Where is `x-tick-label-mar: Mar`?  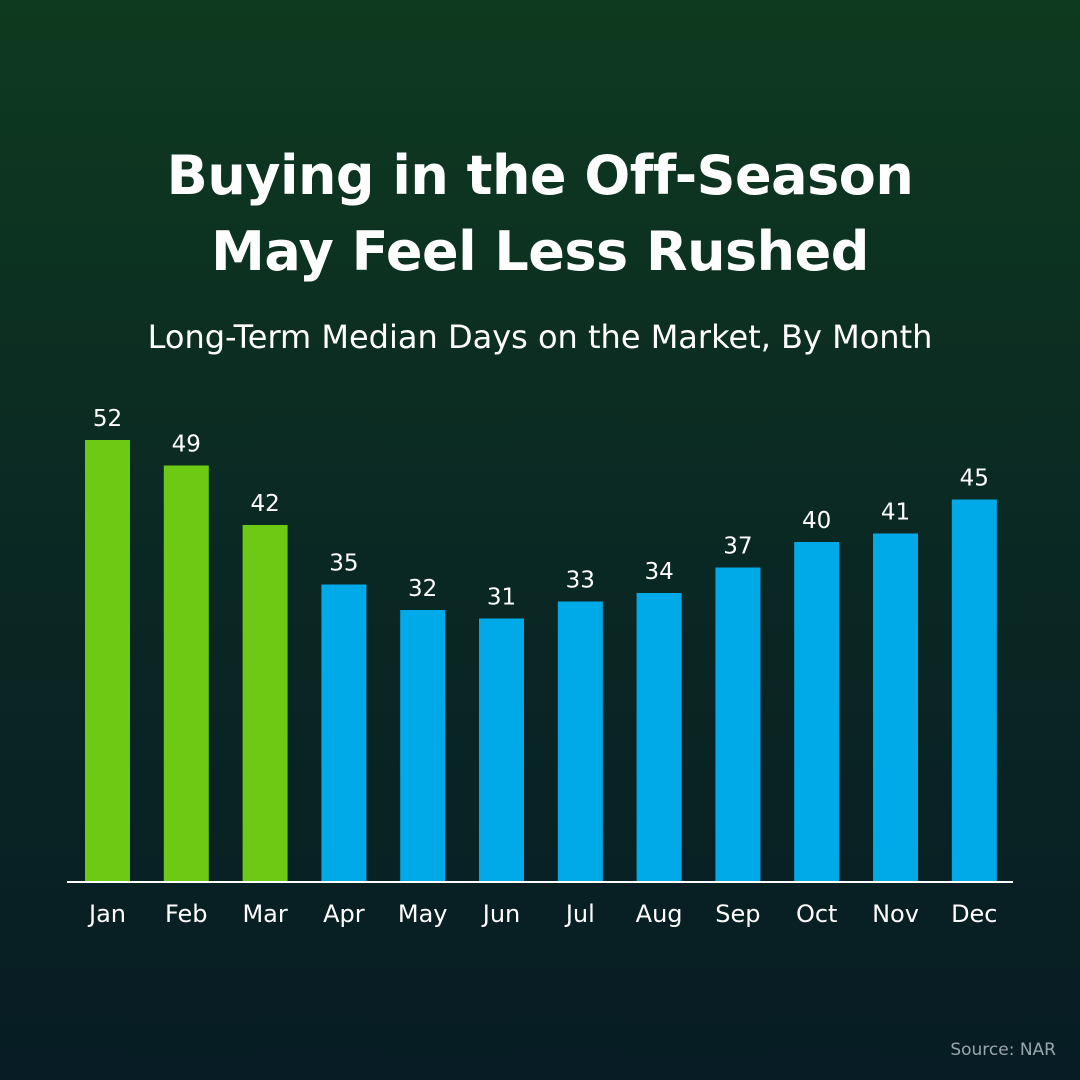 x-tick-label-mar: Mar is located at coordinates (264, 914).